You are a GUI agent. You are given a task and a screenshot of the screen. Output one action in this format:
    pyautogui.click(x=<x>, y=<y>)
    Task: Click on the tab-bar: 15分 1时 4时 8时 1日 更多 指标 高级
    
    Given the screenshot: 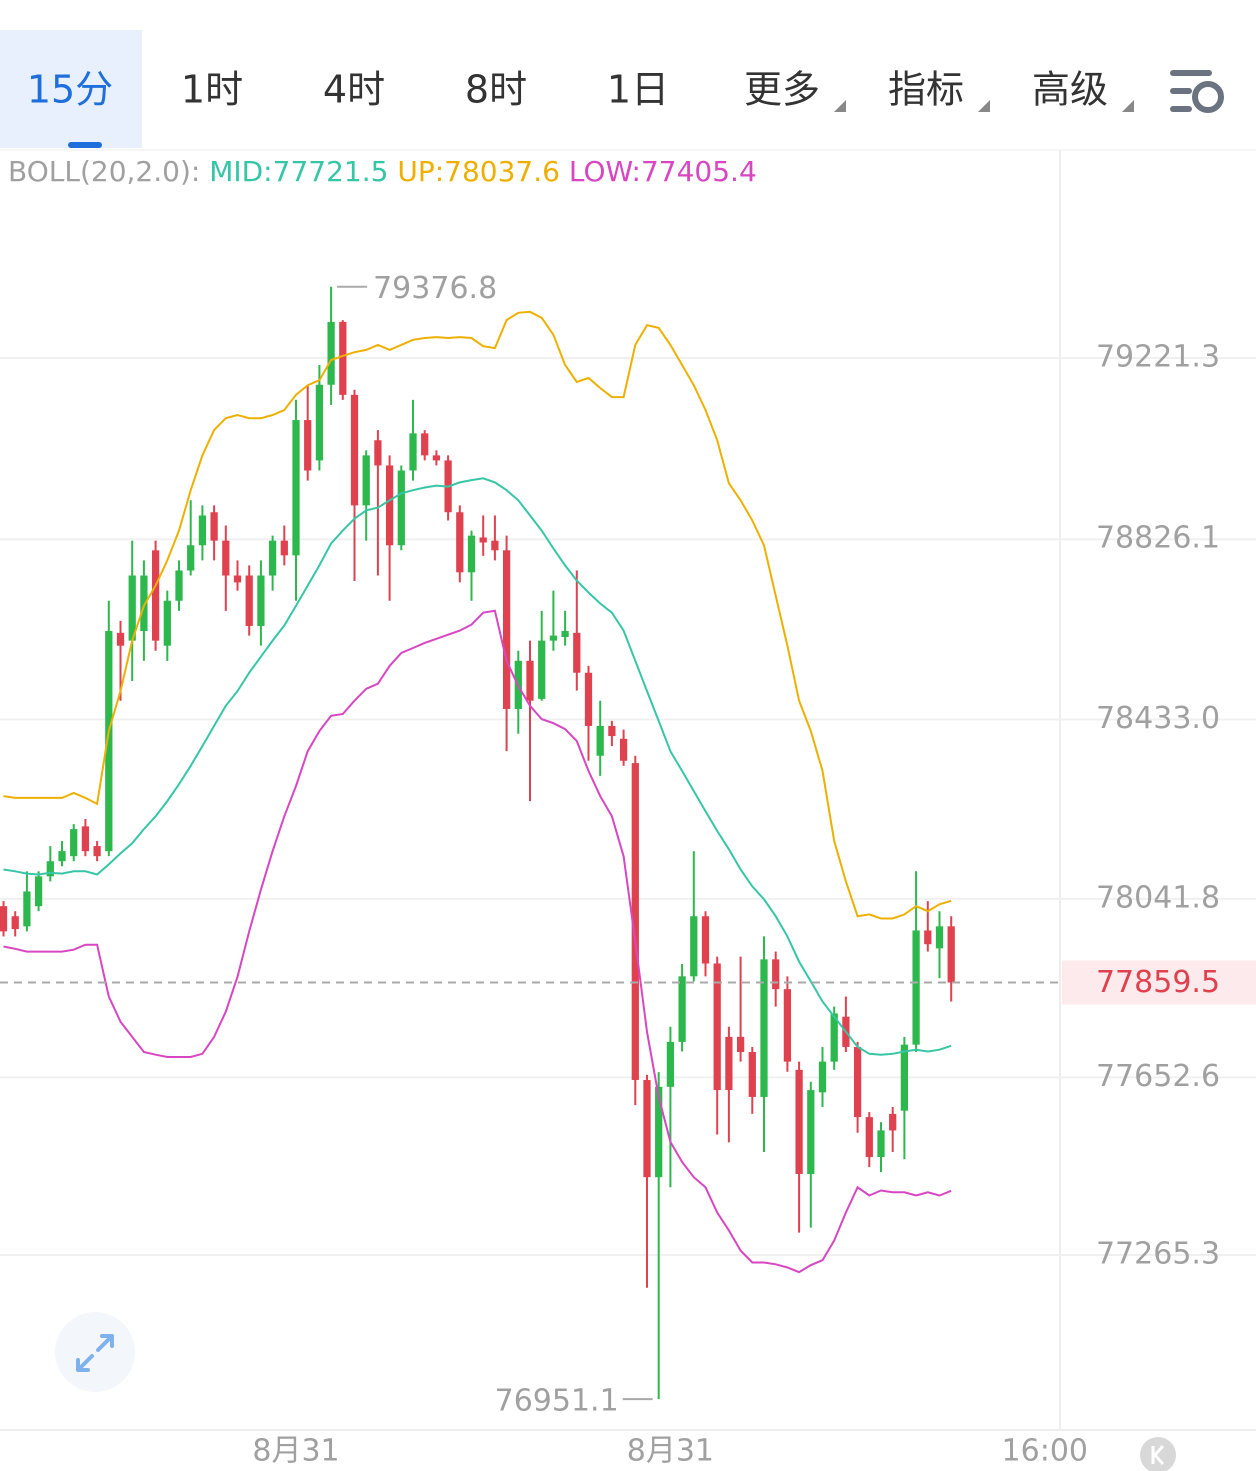 What is the action you would take?
    pyautogui.click(x=625, y=90)
    